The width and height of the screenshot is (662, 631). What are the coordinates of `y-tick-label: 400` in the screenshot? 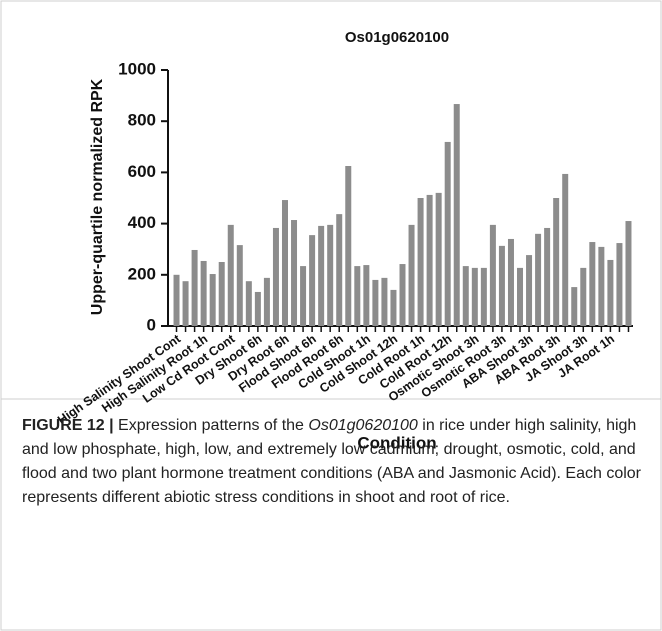 It's located at (142, 222).